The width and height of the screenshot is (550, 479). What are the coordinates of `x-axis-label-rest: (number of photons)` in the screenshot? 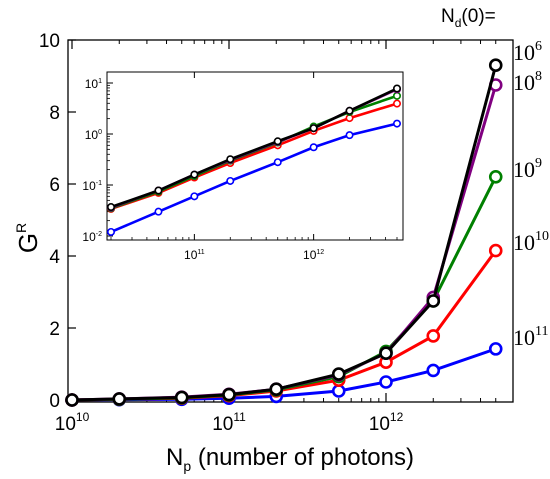 It's located at (302, 457).